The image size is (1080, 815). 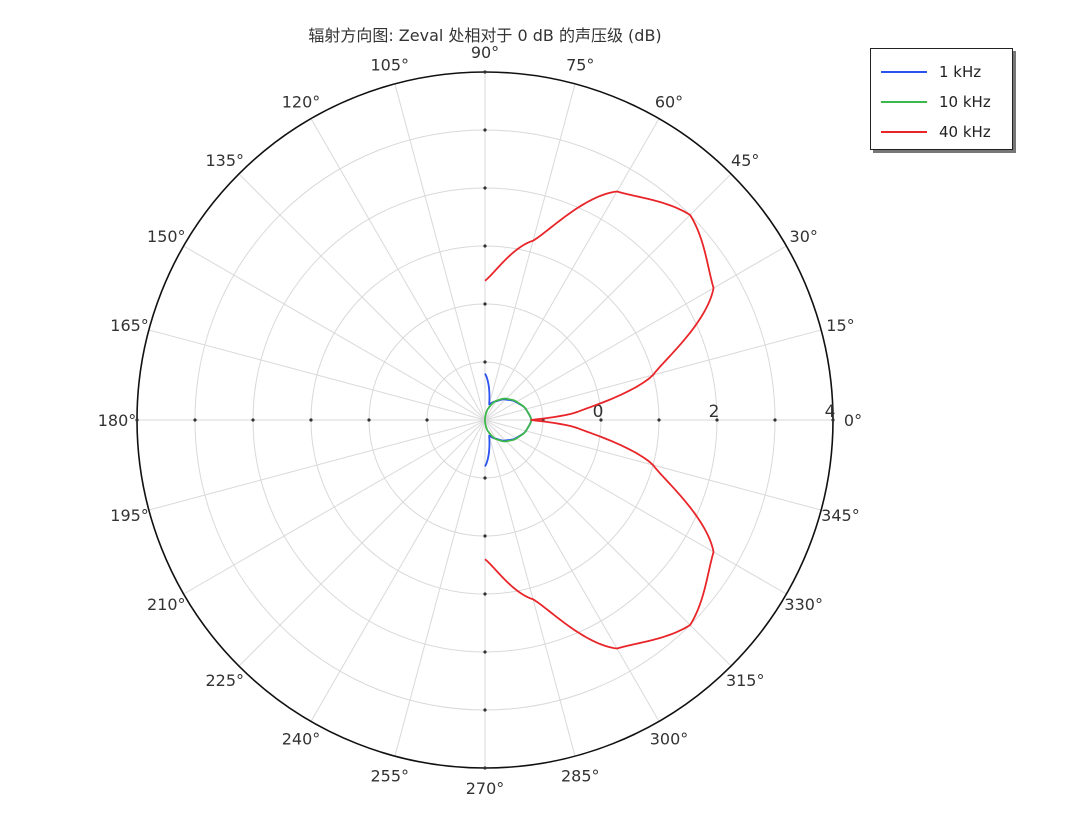 What do you see at coordinates (389, 65) in the screenshot?
I see `angle-label-105: 105°` at bounding box center [389, 65].